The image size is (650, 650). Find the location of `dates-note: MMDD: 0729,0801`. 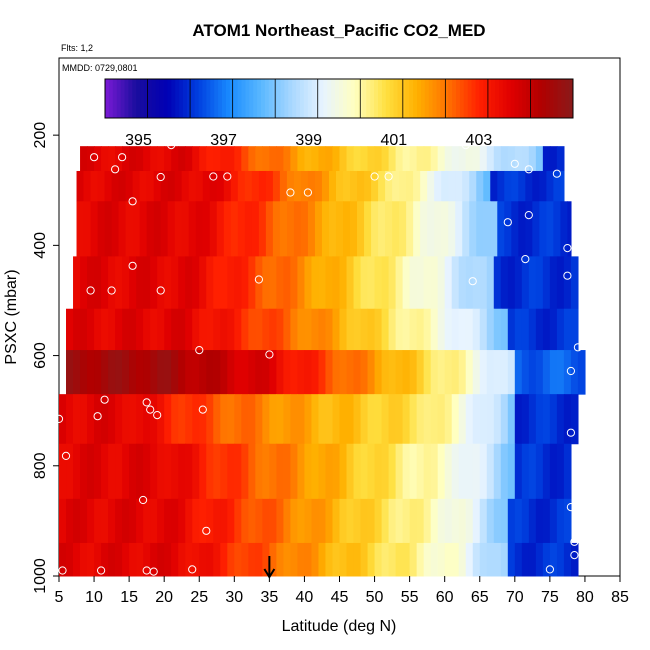

dates-note: MMDD: 0729,0801 is located at coordinates (100, 68).